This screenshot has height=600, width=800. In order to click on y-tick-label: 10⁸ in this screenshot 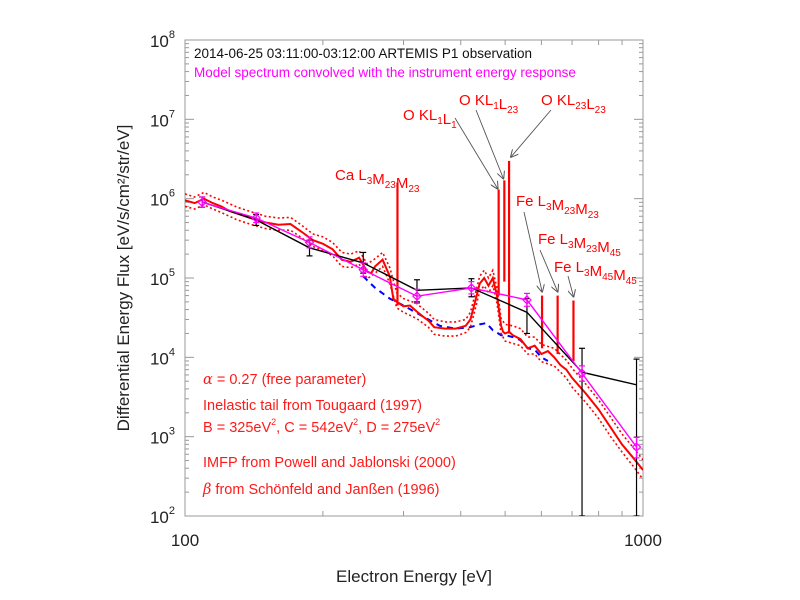, I will do `click(162, 40)`.